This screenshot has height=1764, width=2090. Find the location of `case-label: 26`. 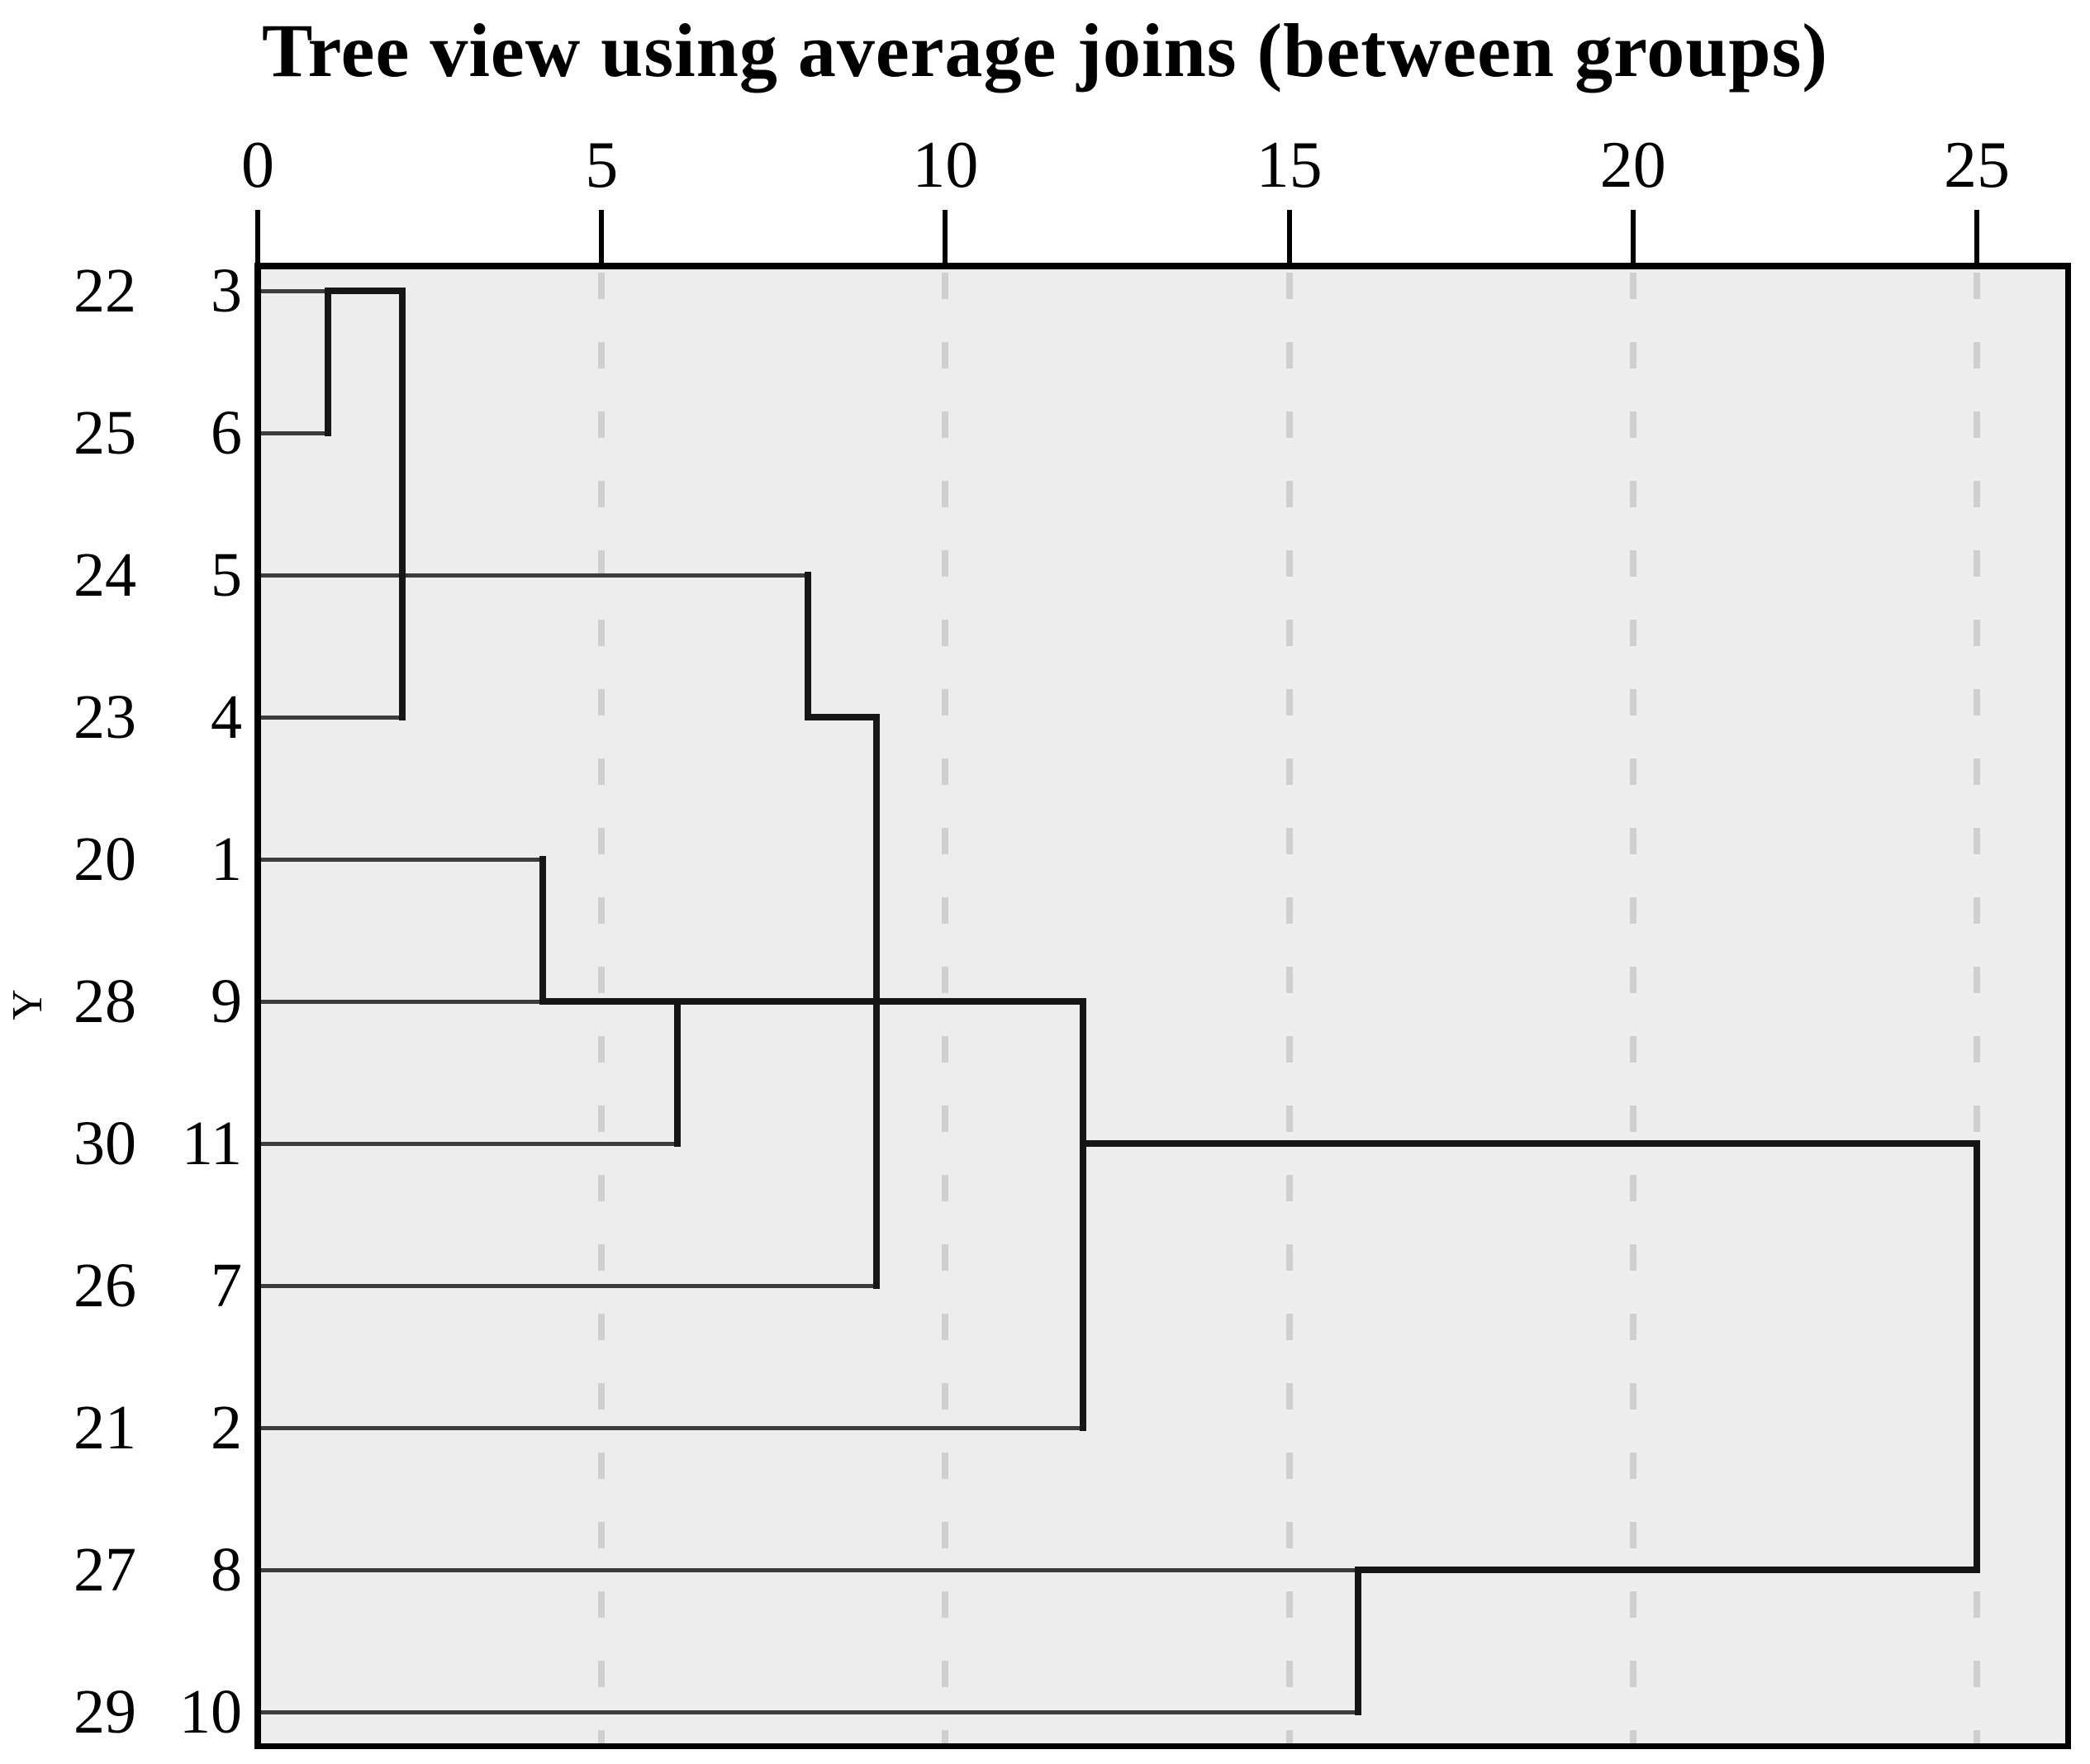

case-label: 26 is located at coordinates (105, 1285).